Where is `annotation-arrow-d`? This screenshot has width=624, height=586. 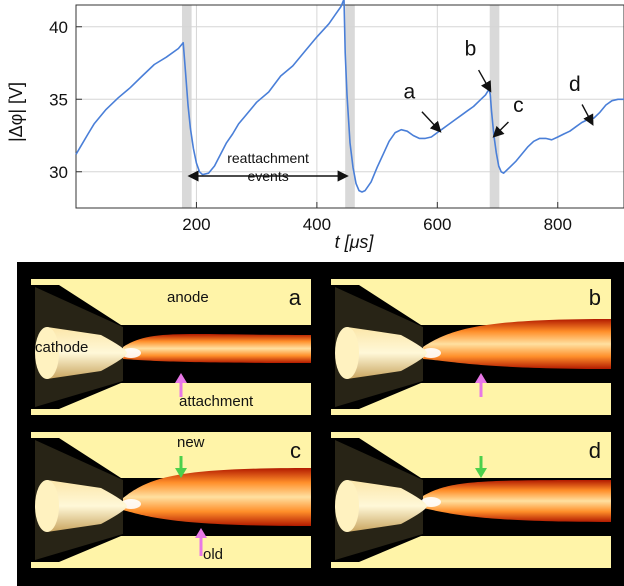
annotation-arrow-d is located at coordinates (587, 115).